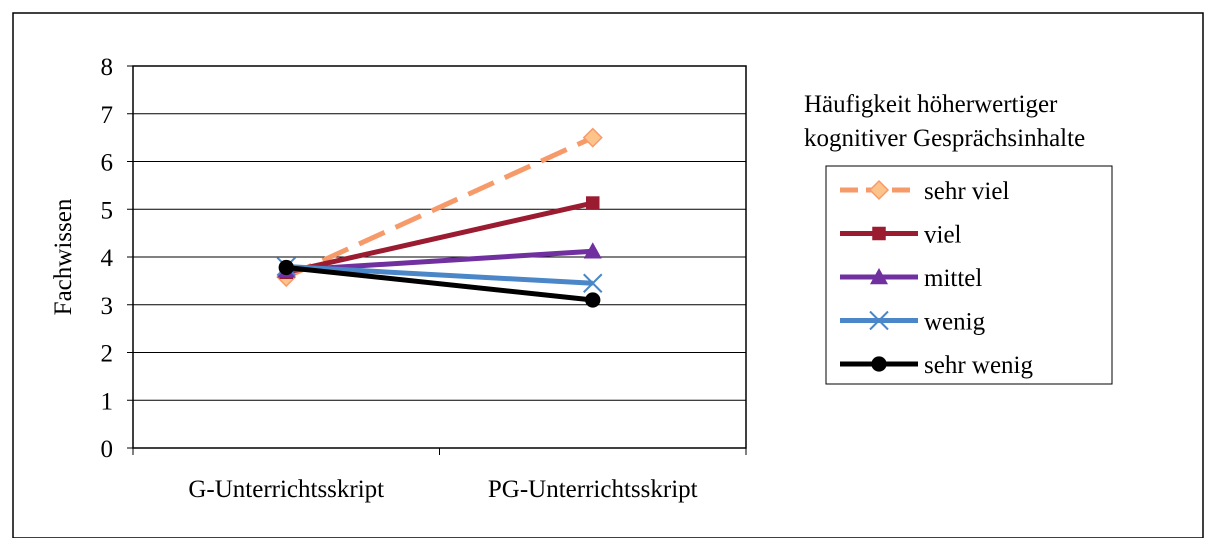 Image resolution: width=1216 pixels, height=543 pixels. Describe the element at coordinates (63, 256) in the screenshot. I see `y-axis-label: Fachwissen` at that location.